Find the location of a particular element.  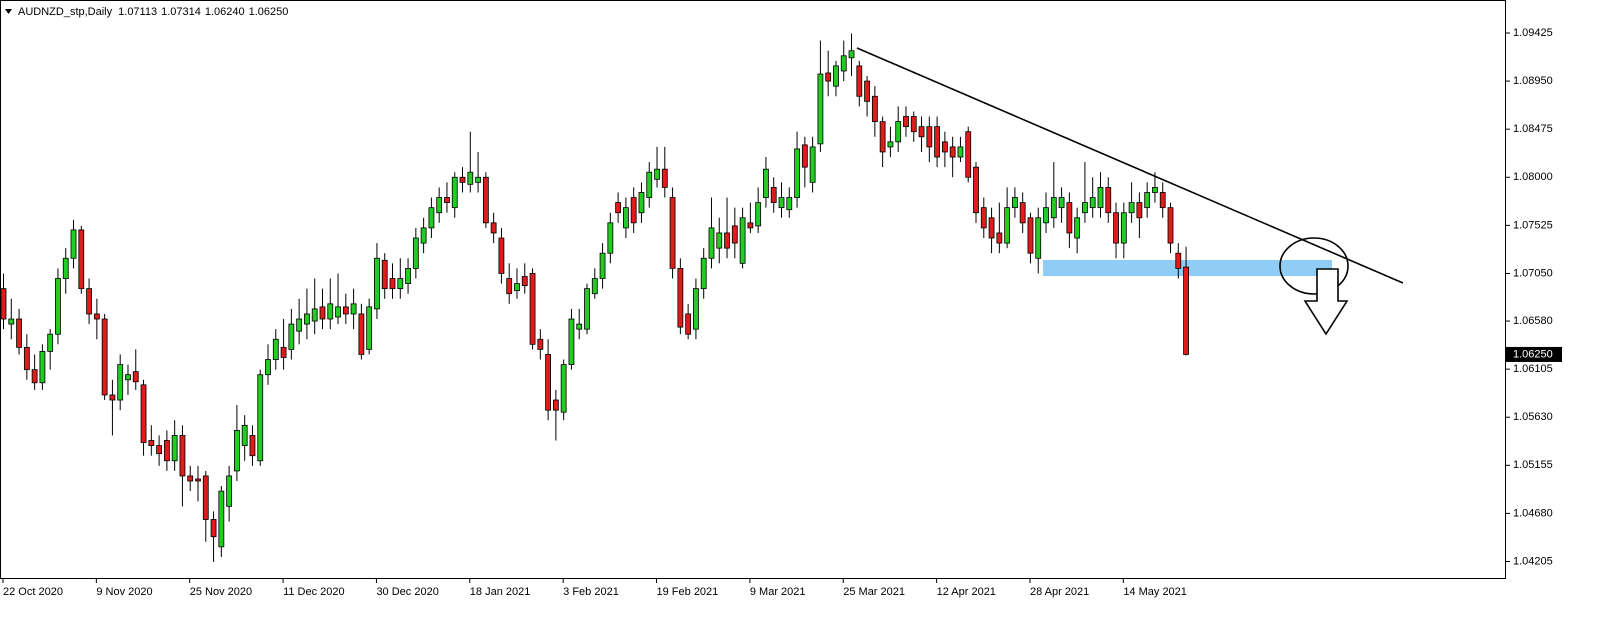

x-tick-label: 25 Mar 2021 is located at coordinates (874, 592).